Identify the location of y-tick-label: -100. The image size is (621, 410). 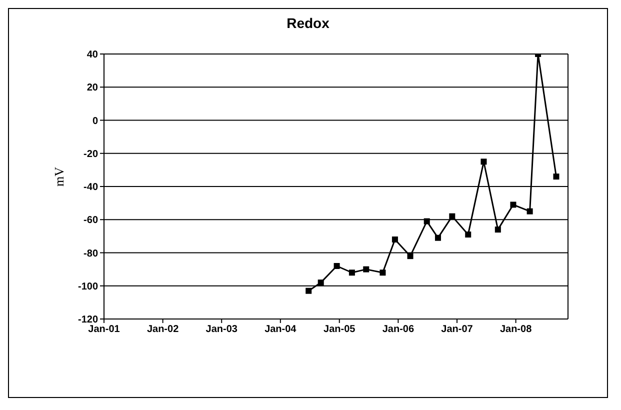
(88, 286).